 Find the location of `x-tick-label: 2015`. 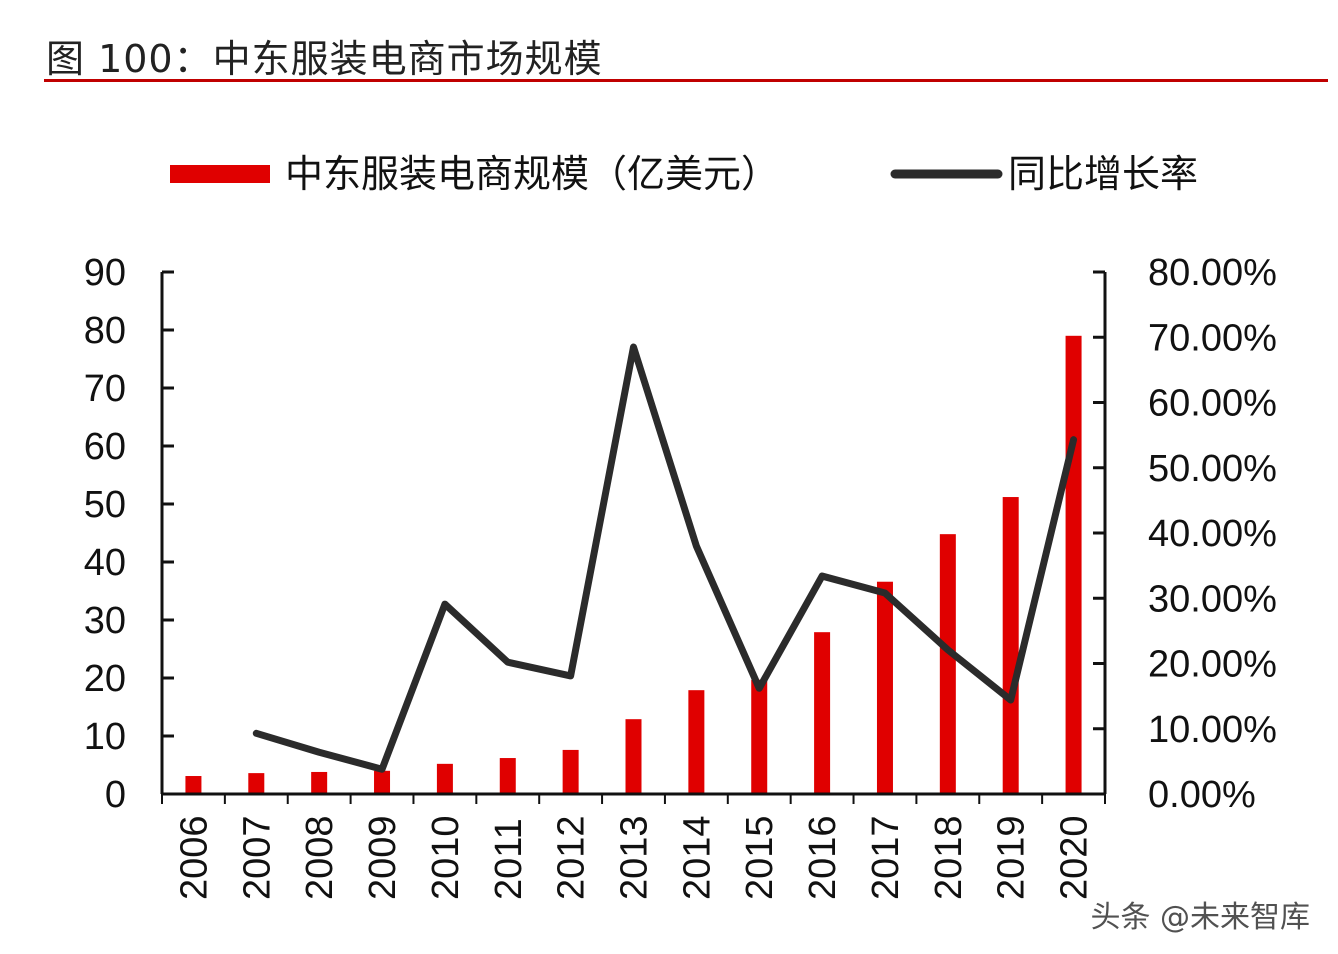

x-tick-label: 2015 is located at coordinates (760, 857).